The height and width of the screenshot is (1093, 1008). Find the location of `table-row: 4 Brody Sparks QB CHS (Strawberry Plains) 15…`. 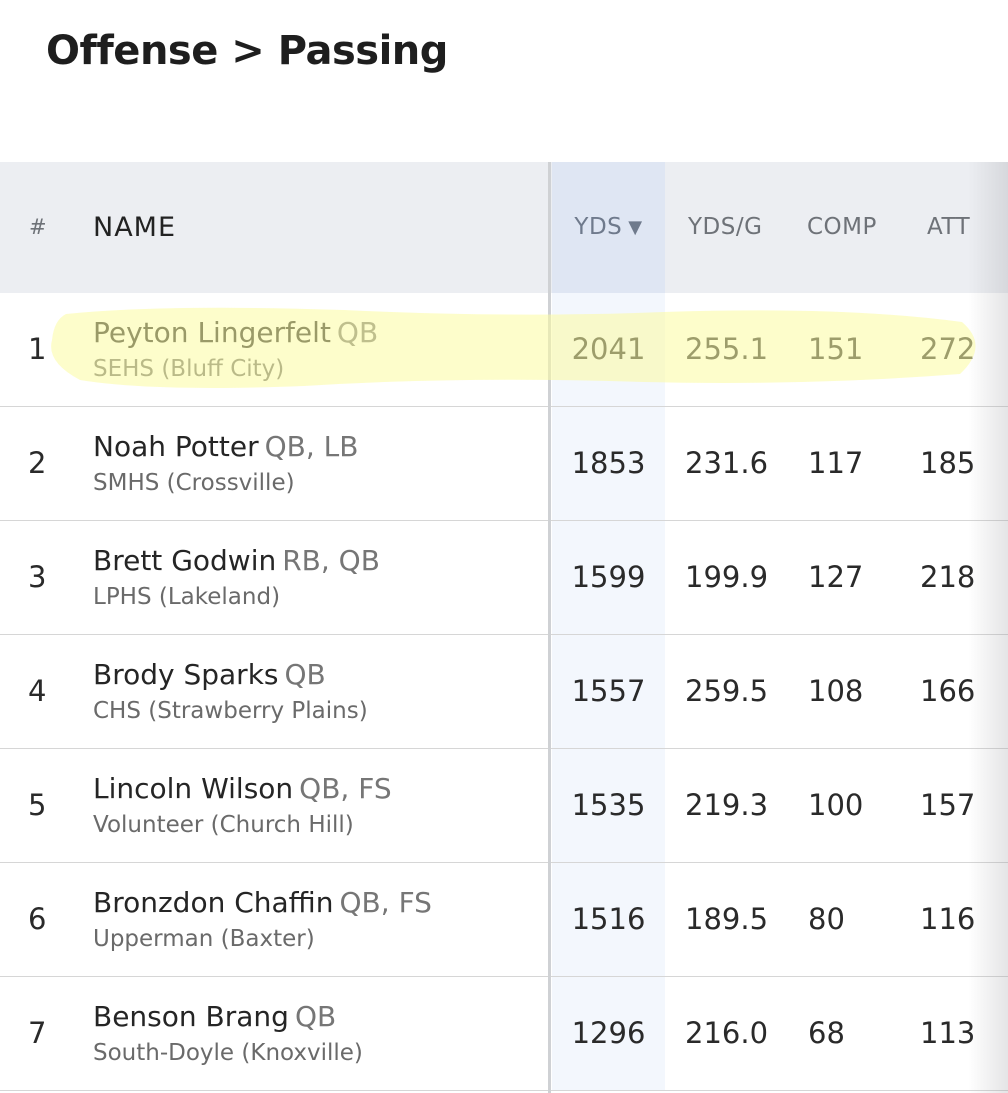

table-row: 4 Brody Sparks QB CHS (Strawberry Plains) 15… is located at coordinates (504, 692).